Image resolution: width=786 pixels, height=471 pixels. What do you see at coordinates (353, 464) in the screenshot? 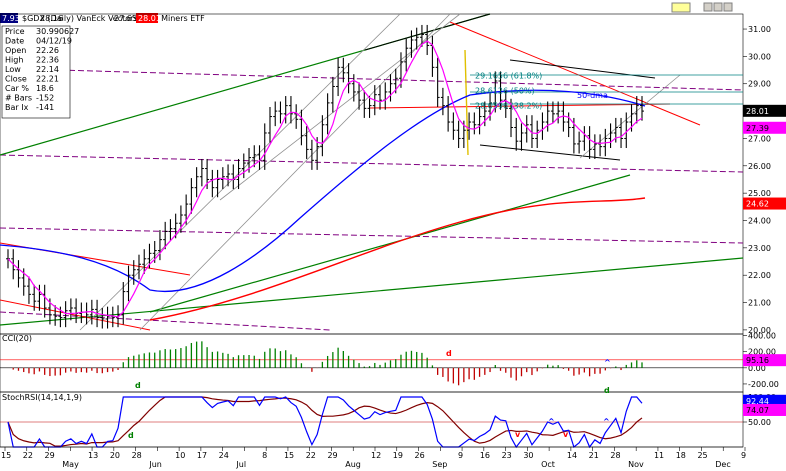
I see `x-tick-label: Aug` at bounding box center [353, 464].